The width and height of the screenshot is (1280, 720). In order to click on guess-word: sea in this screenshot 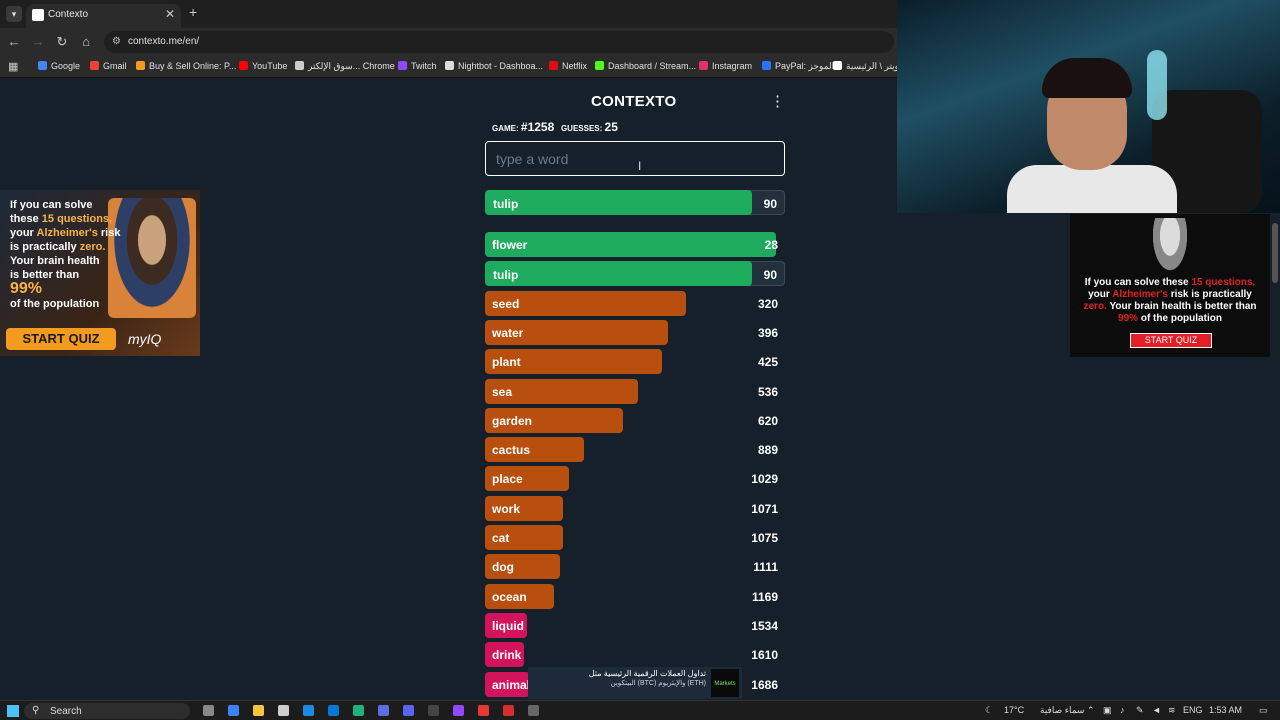, I will do `click(502, 391)`.